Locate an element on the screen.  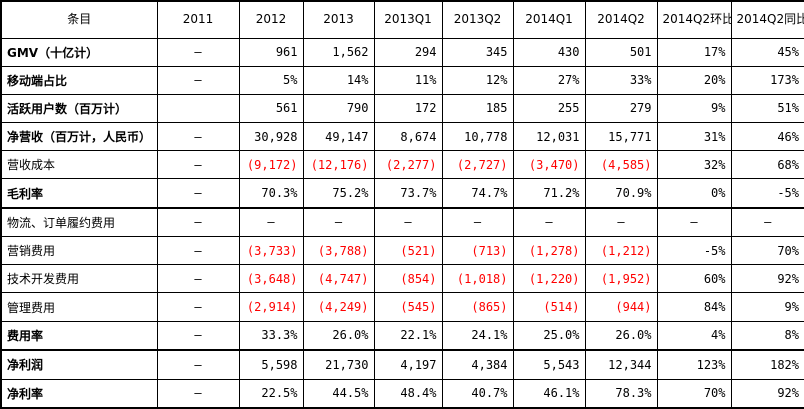
table-cell: (9,172) is located at coordinates (271, 165).